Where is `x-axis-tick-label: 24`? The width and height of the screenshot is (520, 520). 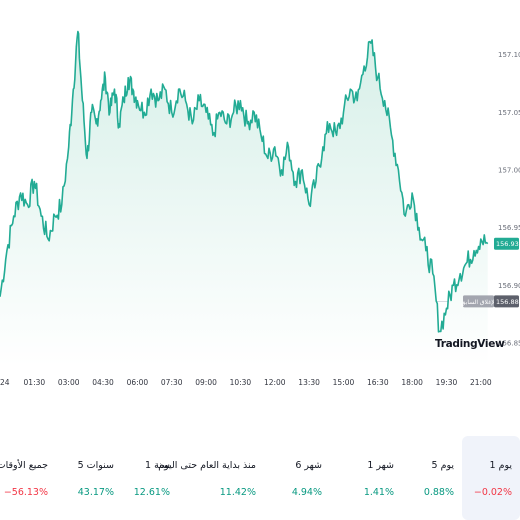 x-axis-tick-label: 24 is located at coordinates (5, 382).